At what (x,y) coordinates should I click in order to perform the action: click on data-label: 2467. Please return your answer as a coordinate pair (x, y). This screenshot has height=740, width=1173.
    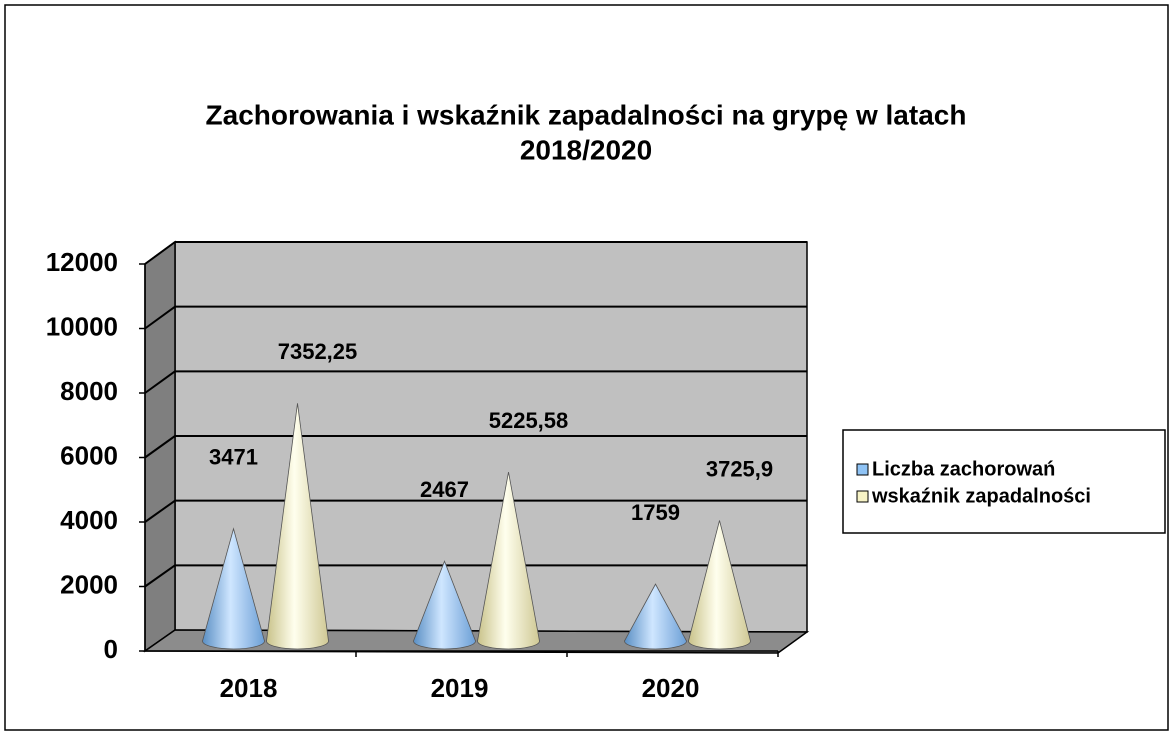
    Looking at the image, I should click on (444, 489).